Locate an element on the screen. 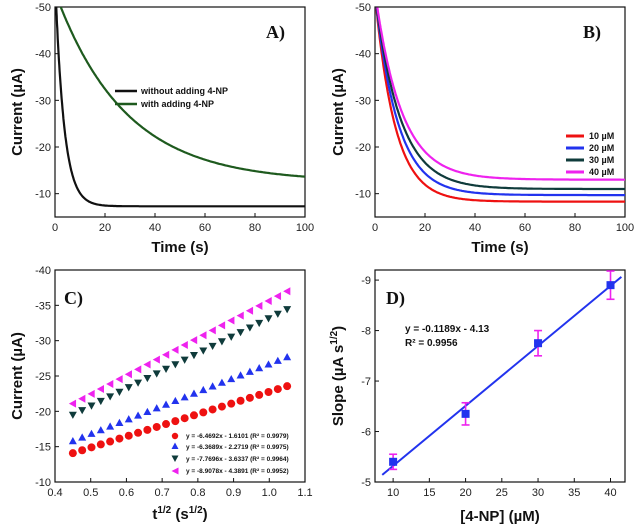  panel-a-ylabel: Current (µA) is located at coordinates (17, 112).